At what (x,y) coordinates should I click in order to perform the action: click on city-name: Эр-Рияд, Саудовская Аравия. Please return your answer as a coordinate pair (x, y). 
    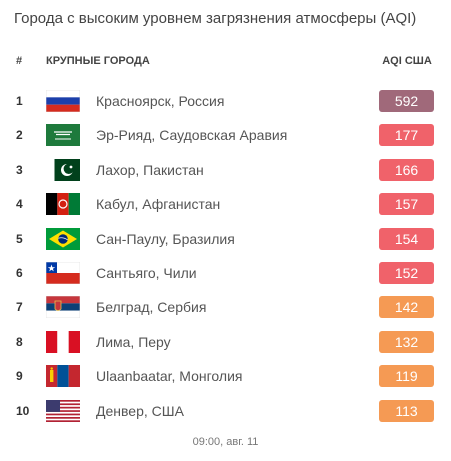
    Looking at the image, I should click on (192, 135).